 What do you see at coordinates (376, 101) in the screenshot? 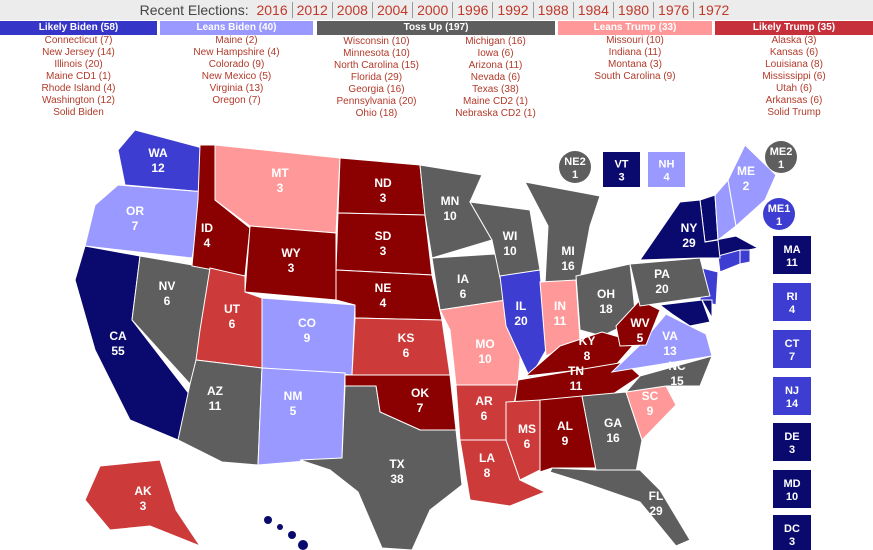
I see `rating-item: Pennsylvania (20)` at bounding box center [376, 101].